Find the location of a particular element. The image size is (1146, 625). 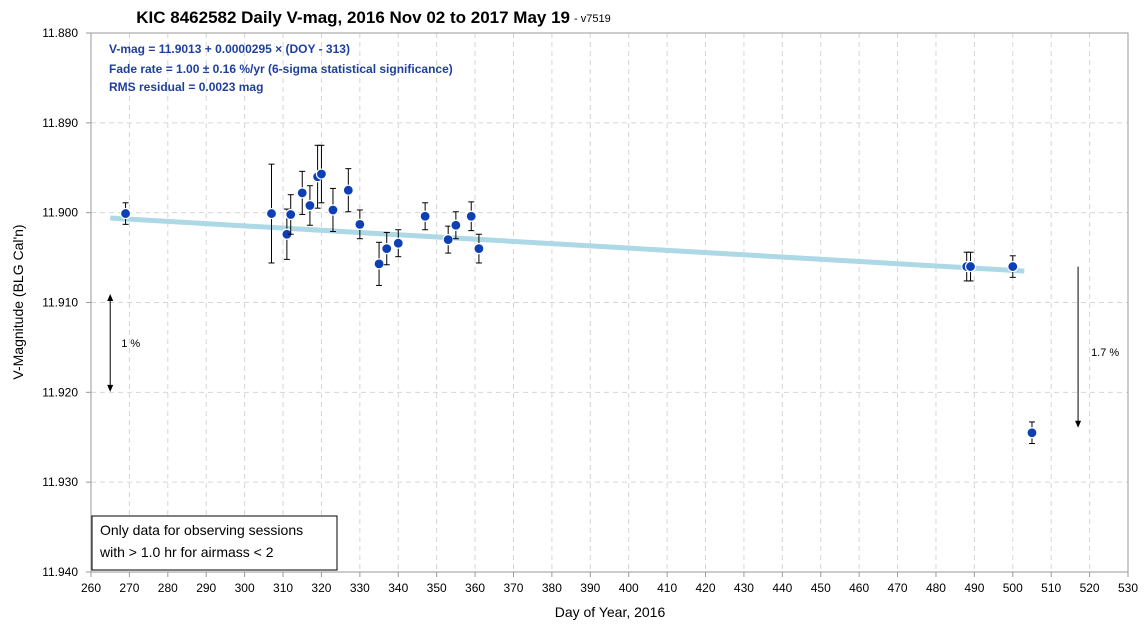

x-tick-label: 310 is located at coordinates (283, 588).